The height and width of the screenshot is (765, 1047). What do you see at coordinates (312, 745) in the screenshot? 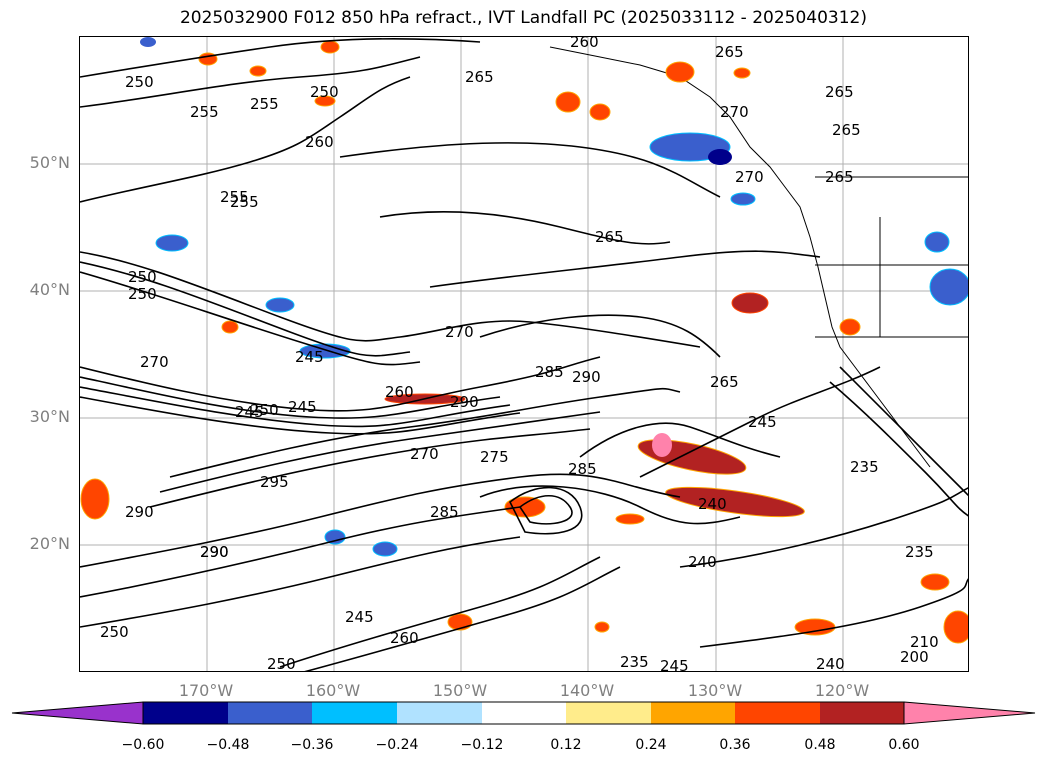
I see `colorbar-tick: −0.36` at bounding box center [312, 745].